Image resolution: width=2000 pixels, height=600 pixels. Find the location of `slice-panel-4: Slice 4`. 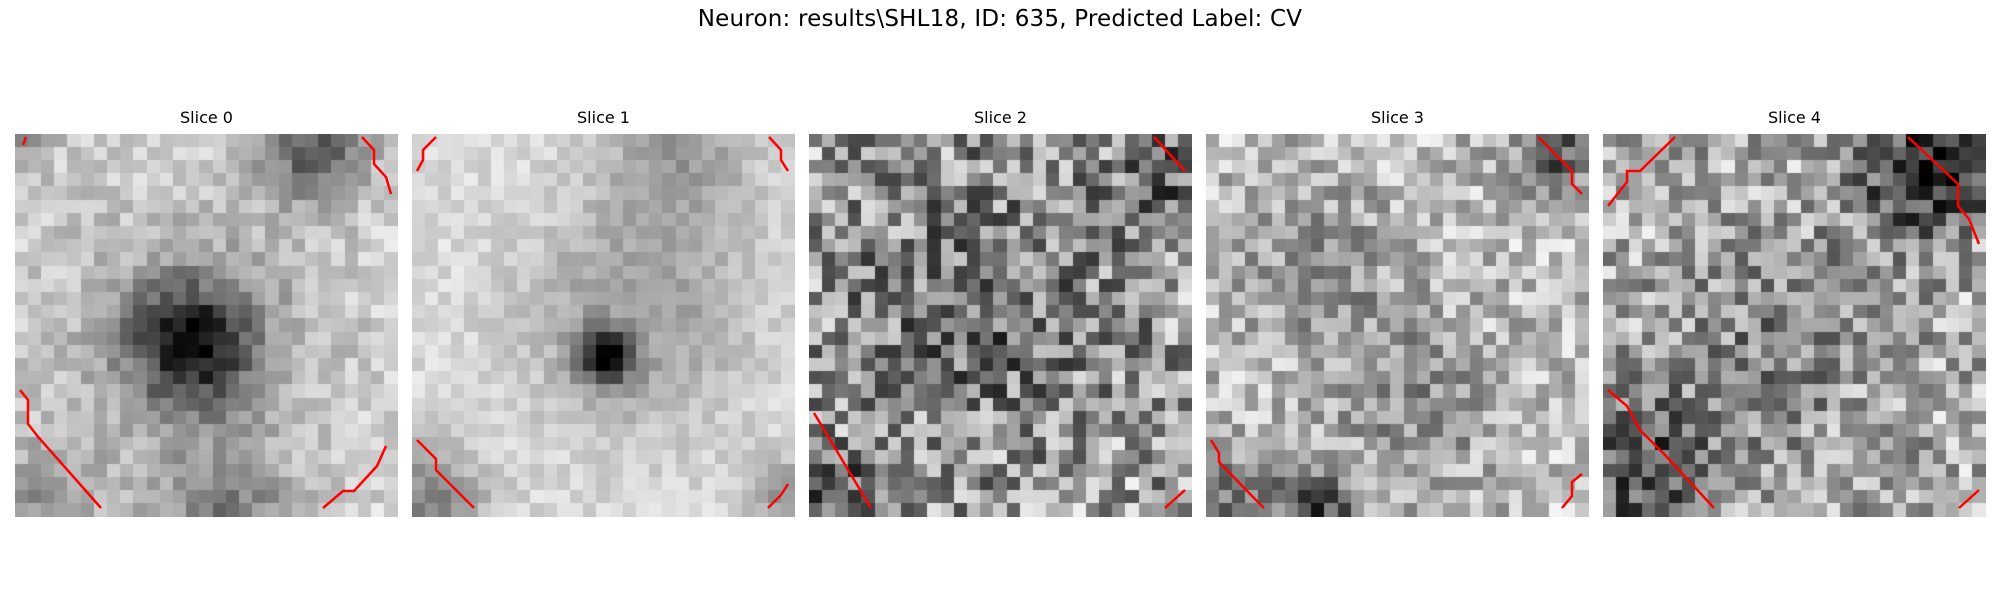

slice-panel-4: Slice 4 is located at coordinates (1794, 312).